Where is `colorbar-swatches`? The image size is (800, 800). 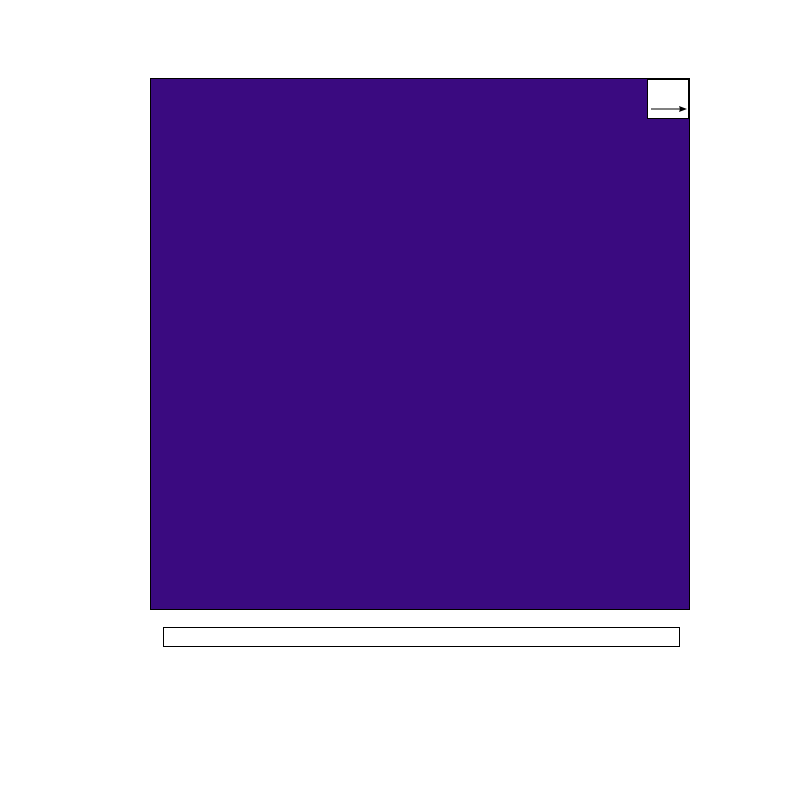 colorbar-swatches is located at coordinates (421, 637).